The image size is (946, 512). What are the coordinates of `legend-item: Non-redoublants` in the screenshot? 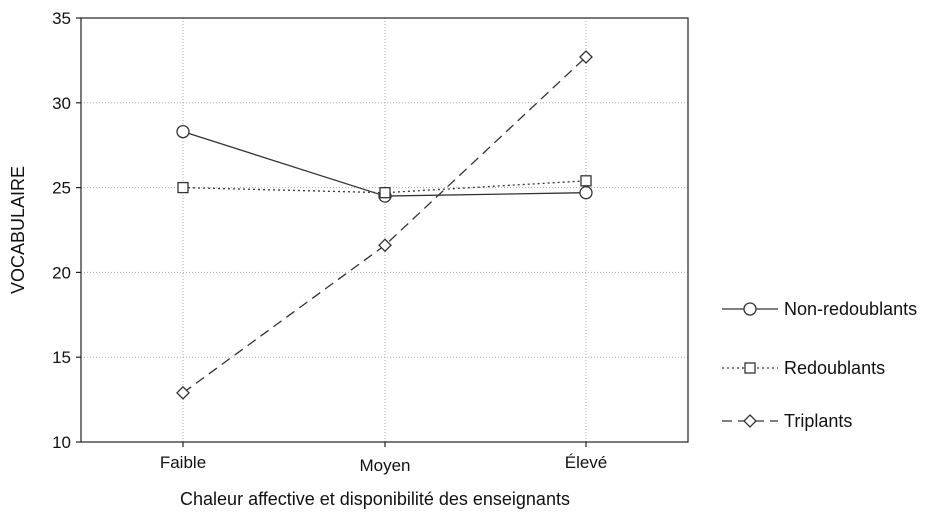 It's located at (819, 309).